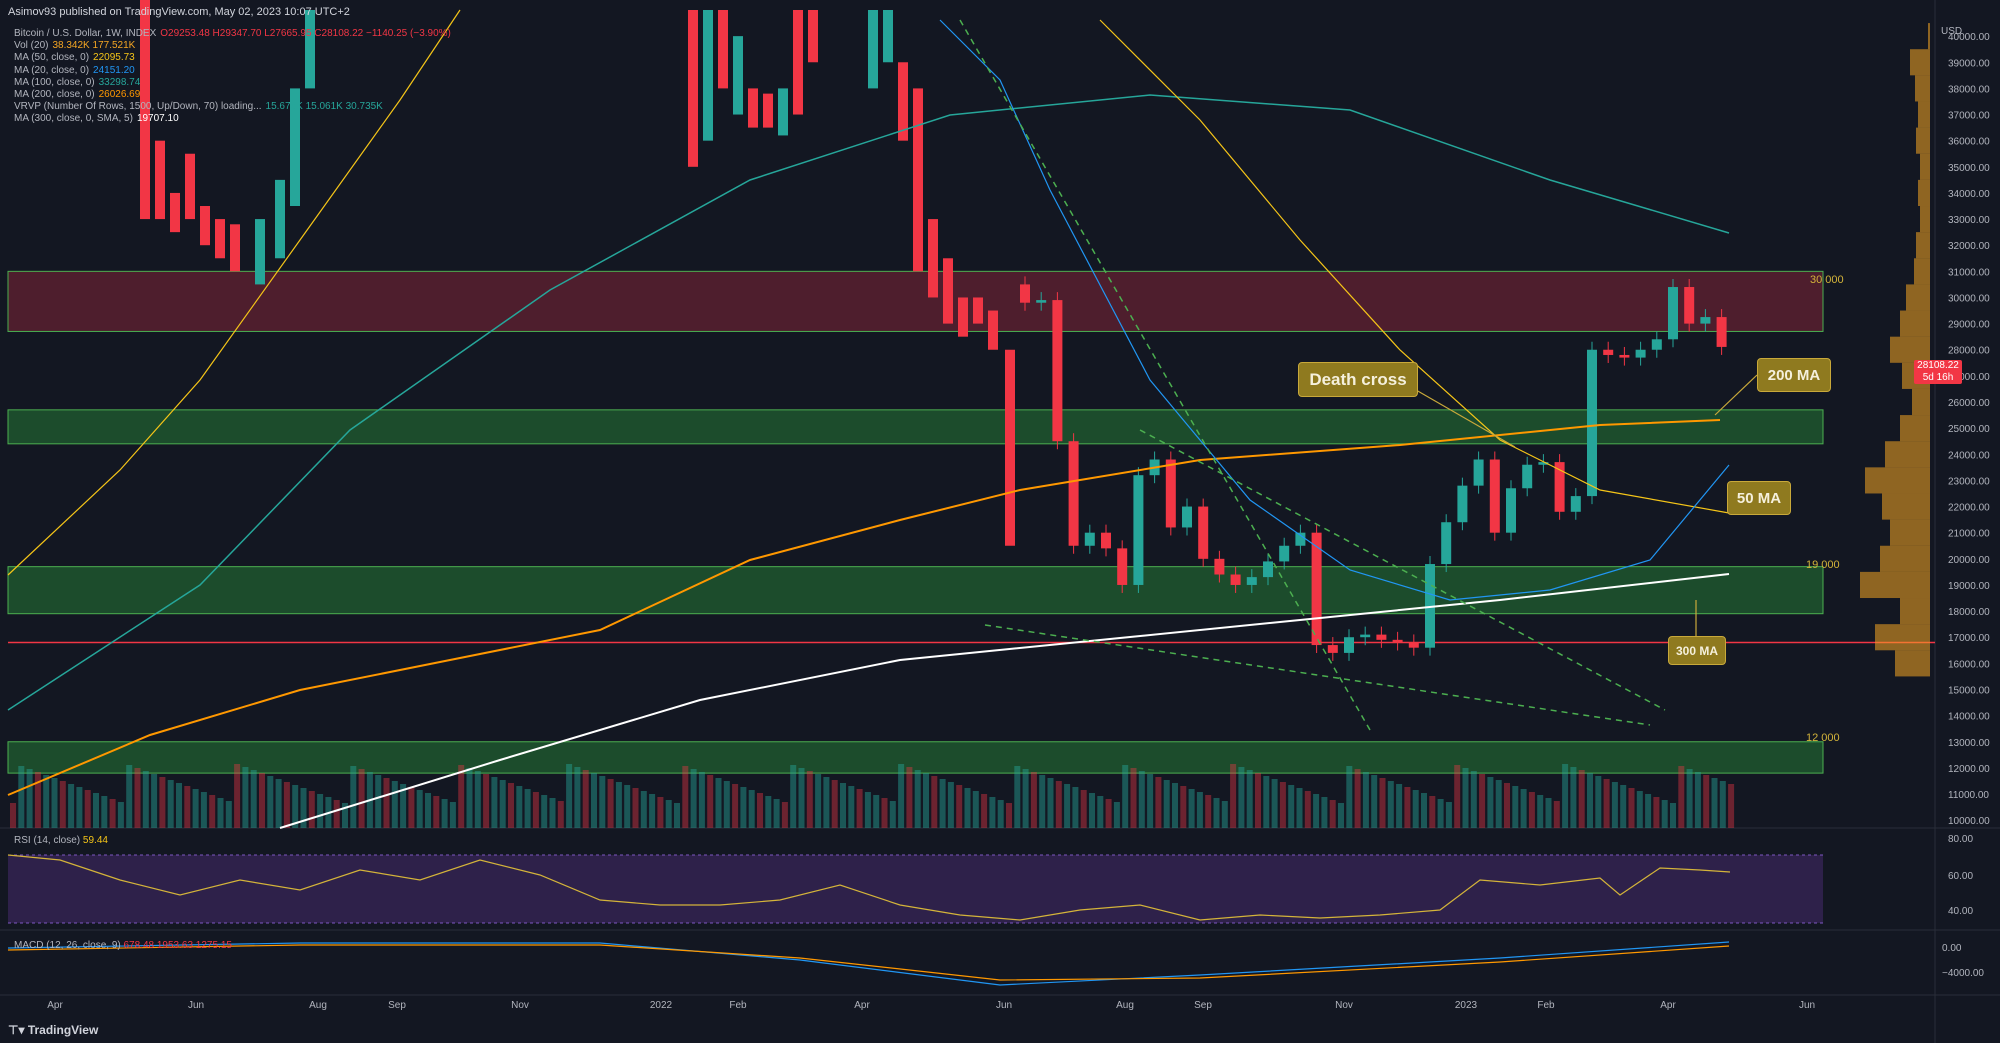 The height and width of the screenshot is (1043, 2000). I want to click on time-label: Jun, so click(1004, 1005).